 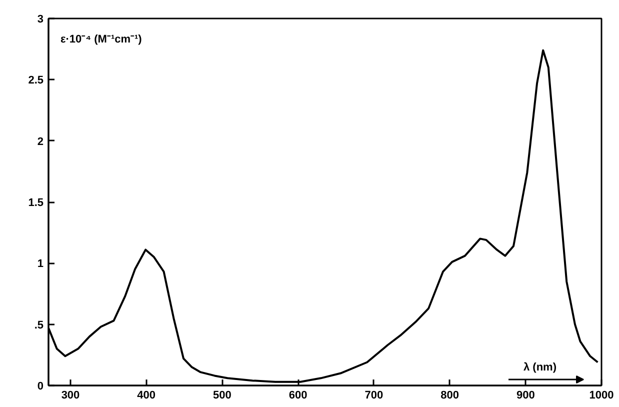 What do you see at coordinates (36, 80) in the screenshot?
I see `y-tick-label: 2.5` at bounding box center [36, 80].